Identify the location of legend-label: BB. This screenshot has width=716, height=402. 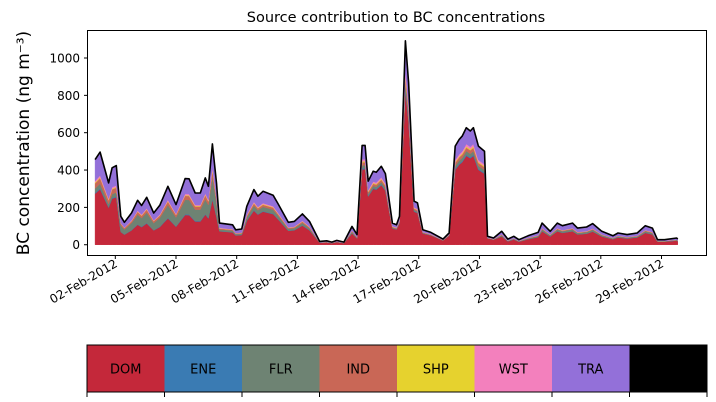
(668, 370).